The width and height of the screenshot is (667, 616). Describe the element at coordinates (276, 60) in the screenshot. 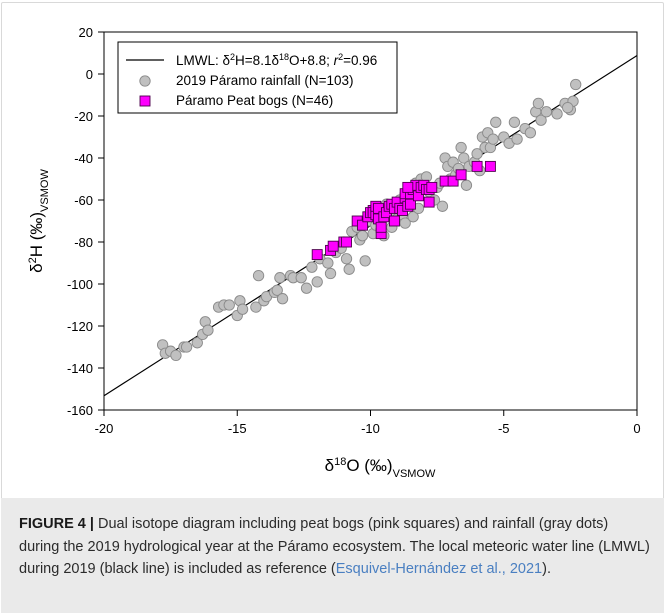

I see `legend-lmwl-label: LMWL: δ2H=8.1δ18O+8.8; r2=0.96` at that location.